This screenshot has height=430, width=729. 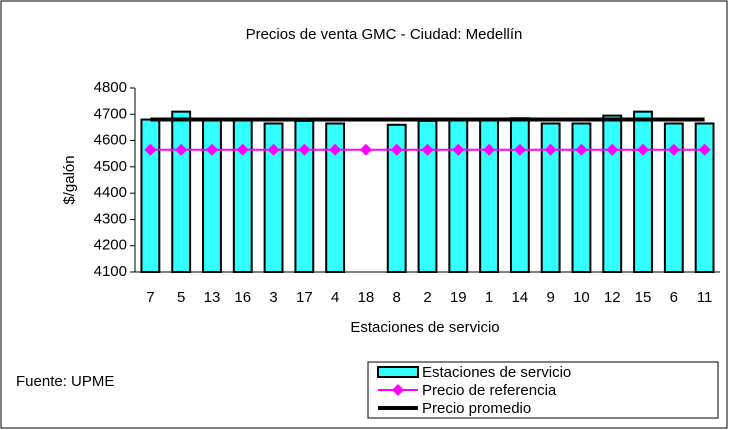 I want to click on y-tick-label: 4800, so click(x=110, y=87).